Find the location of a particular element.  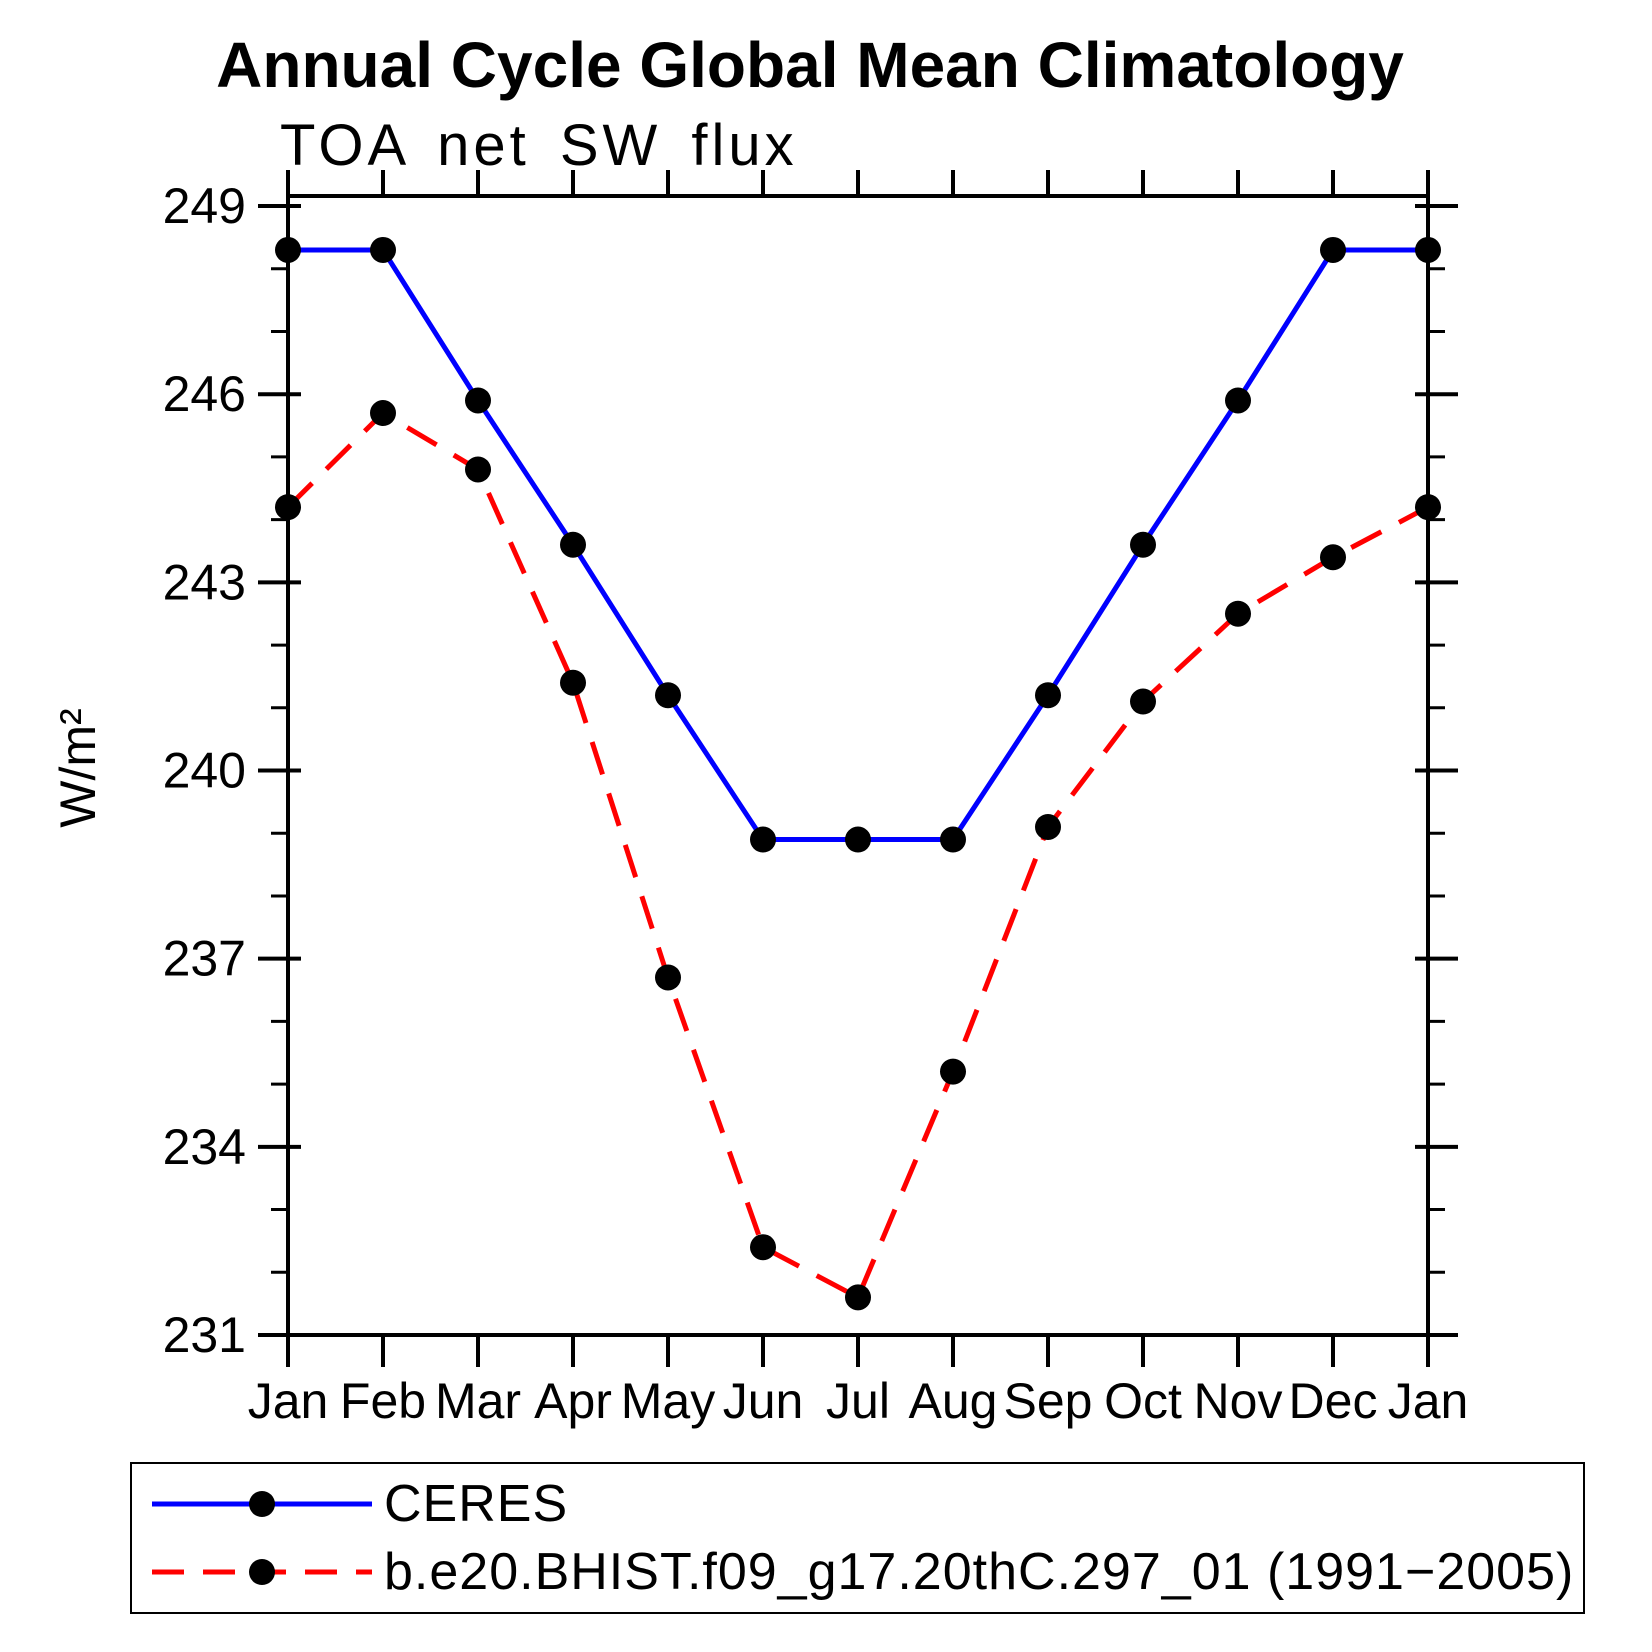

chart-subtitle: TOA net SW flux is located at coordinates (539, 145).